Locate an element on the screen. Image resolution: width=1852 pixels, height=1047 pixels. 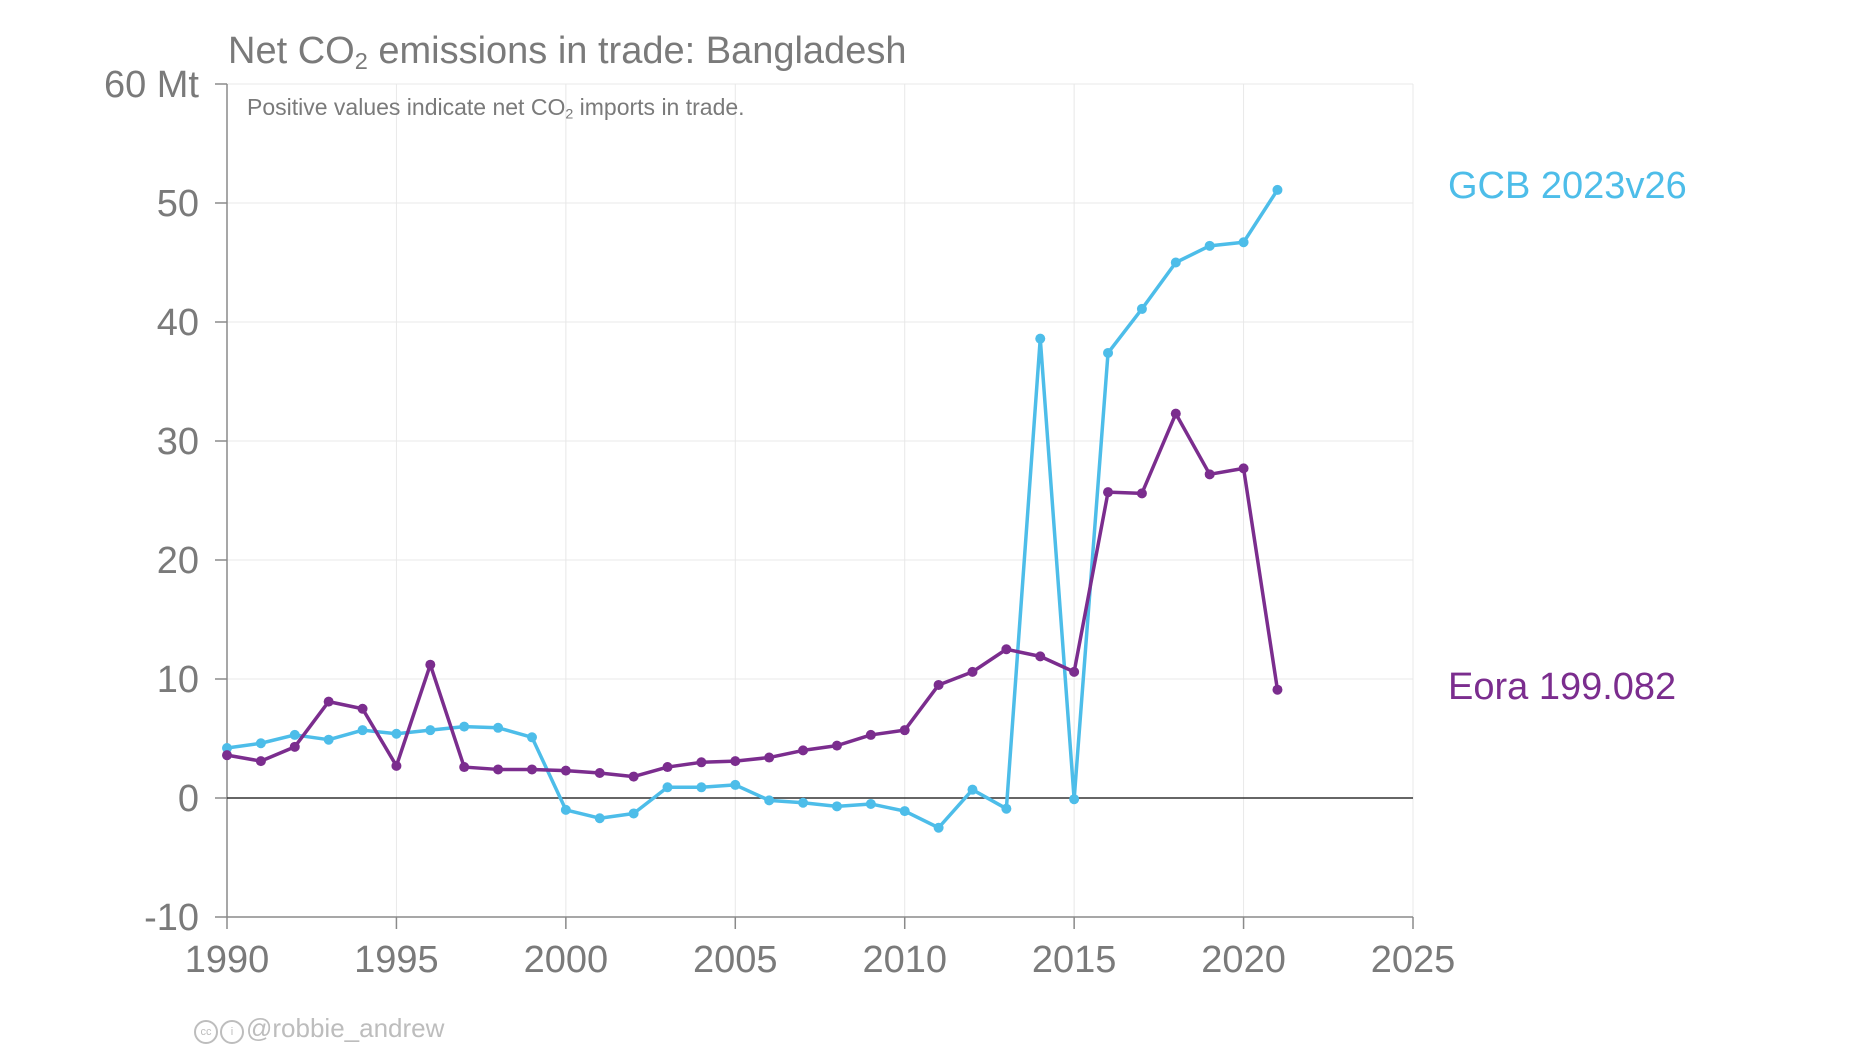
x-tick-label: 2005 is located at coordinates (735, 960).